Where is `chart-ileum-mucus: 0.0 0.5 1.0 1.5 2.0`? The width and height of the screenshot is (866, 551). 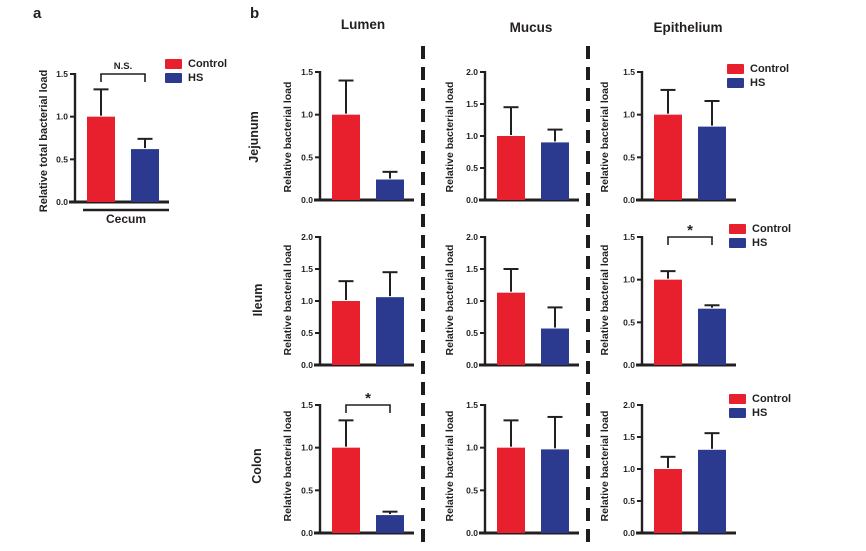
chart-ileum-mucus: 0.0 0.5 1.0 1.5 2.0 is located at coordinates (522, 301).